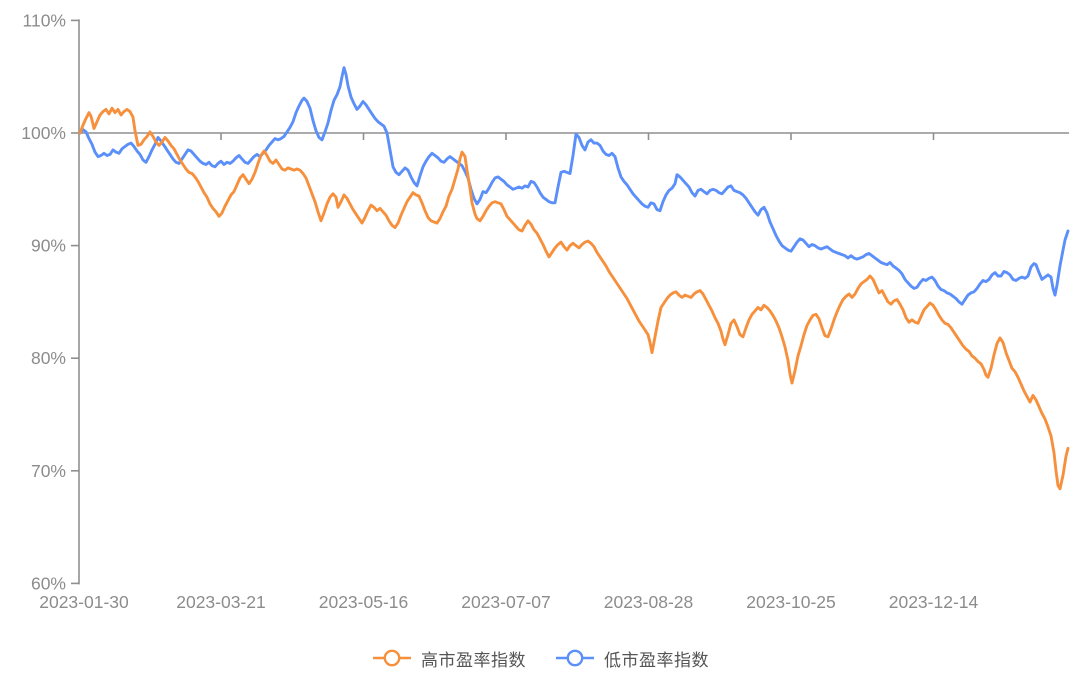  What do you see at coordinates (506, 602) in the screenshot?
I see `x-axis-tick-label: 2023-07-07` at bounding box center [506, 602].